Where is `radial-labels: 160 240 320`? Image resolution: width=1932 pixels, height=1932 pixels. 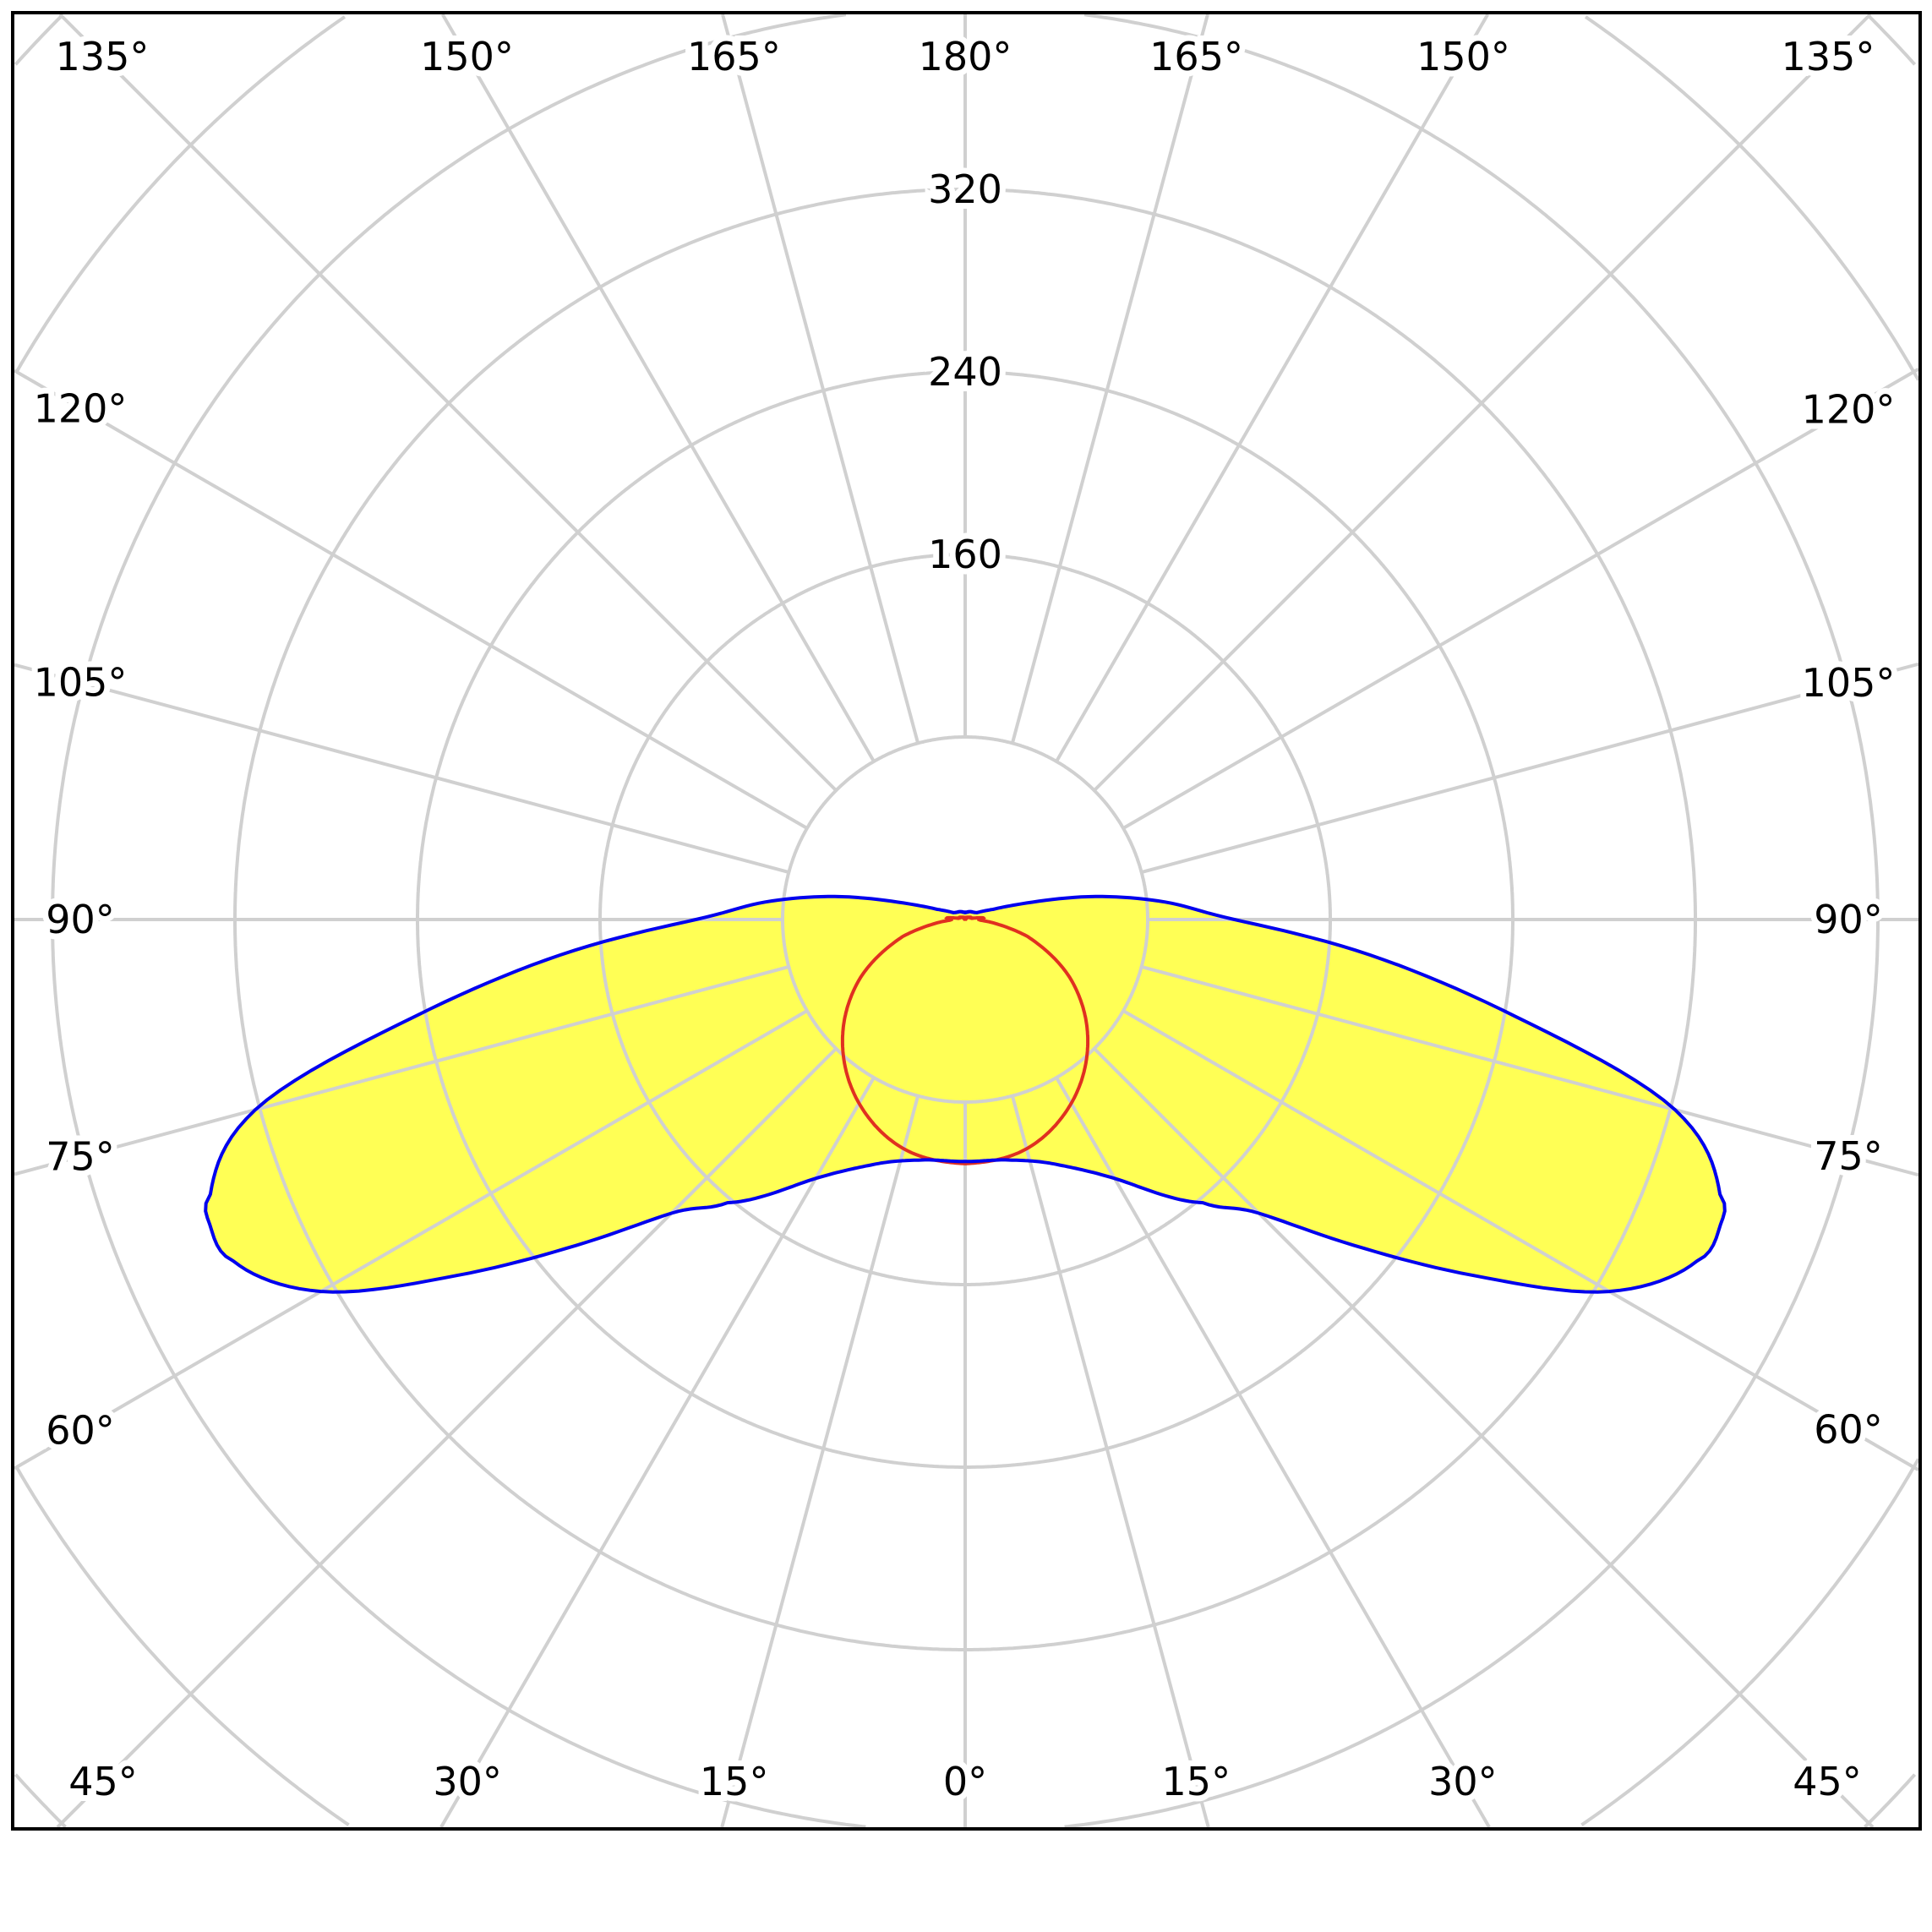 radial-labels: 160 240 320 is located at coordinates (965, 372).